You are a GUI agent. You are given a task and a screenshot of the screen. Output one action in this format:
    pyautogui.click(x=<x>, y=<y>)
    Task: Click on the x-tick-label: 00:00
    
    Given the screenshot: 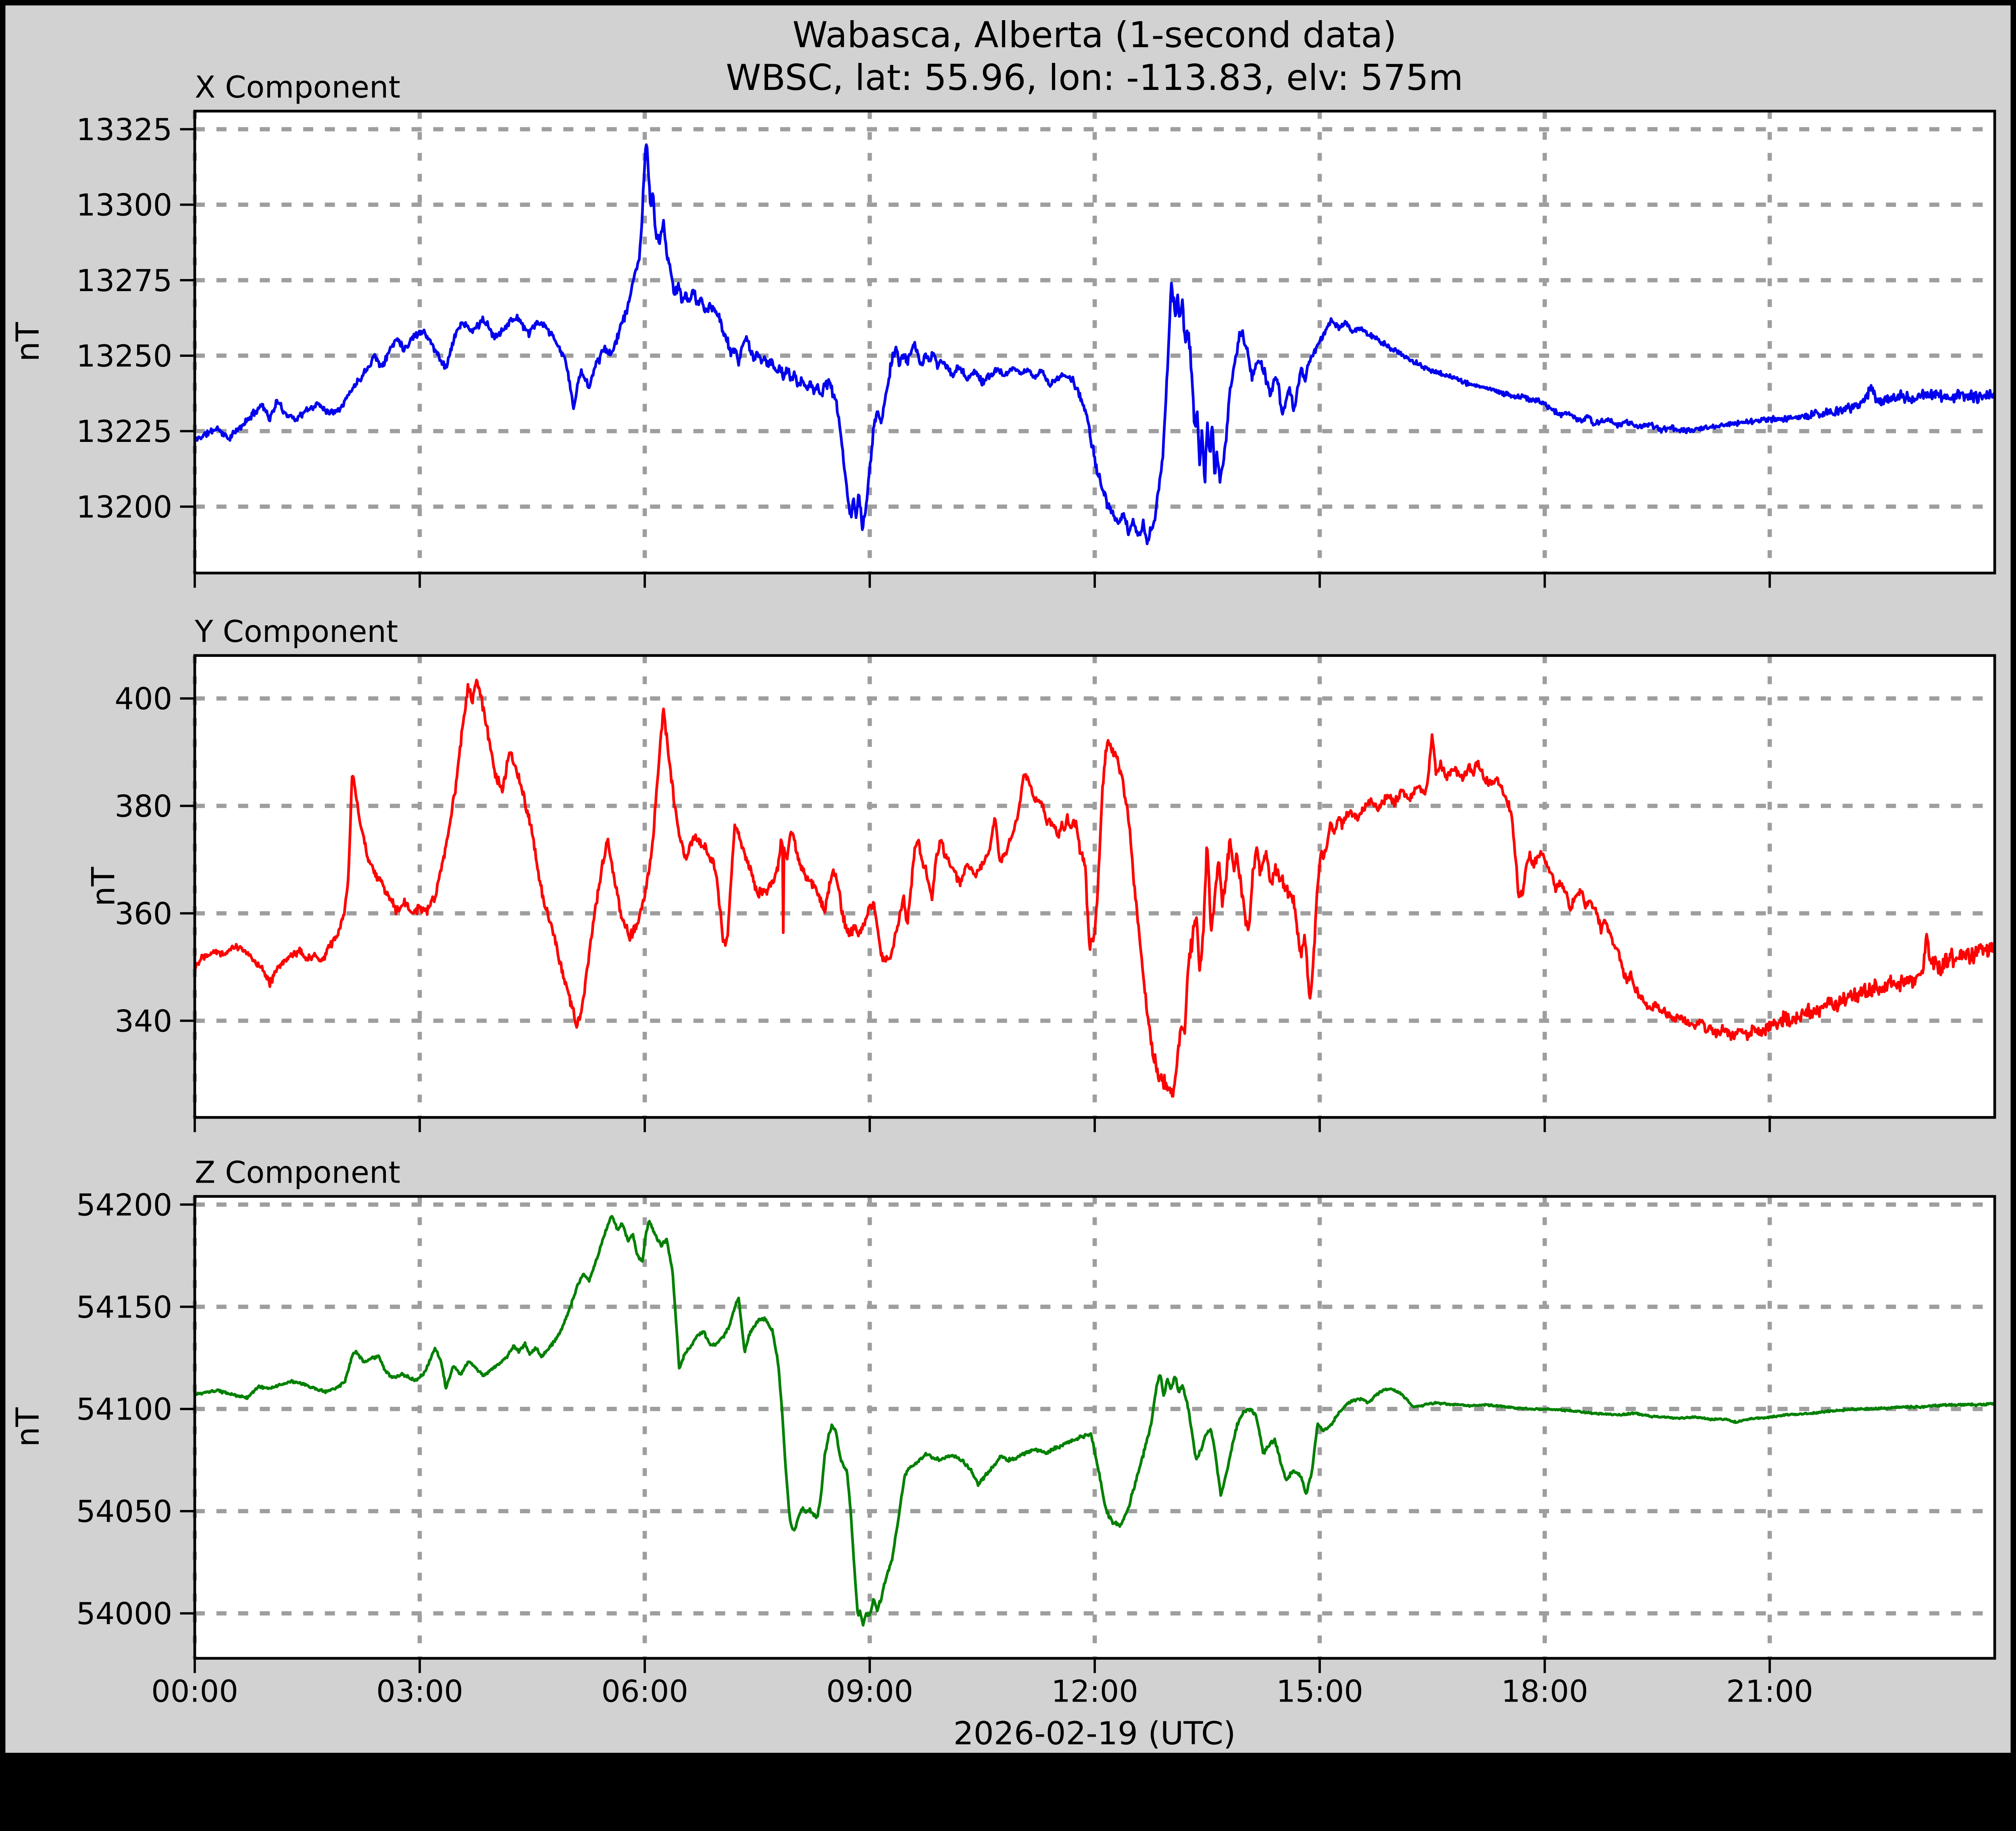 What is the action you would take?
    pyautogui.click(x=194, y=1691)
    